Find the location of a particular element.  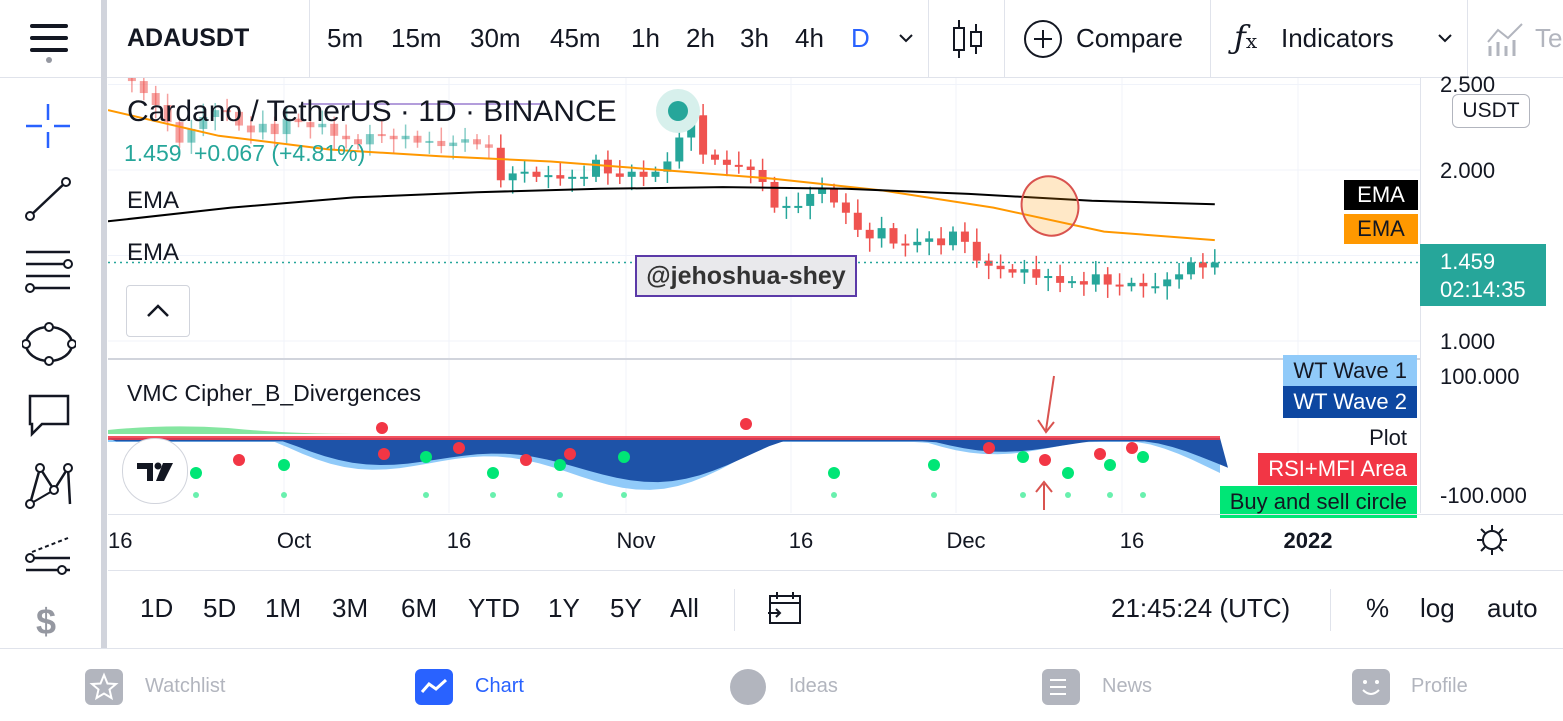

indicators-button: Indicators is located at coordinates (1337, 38).